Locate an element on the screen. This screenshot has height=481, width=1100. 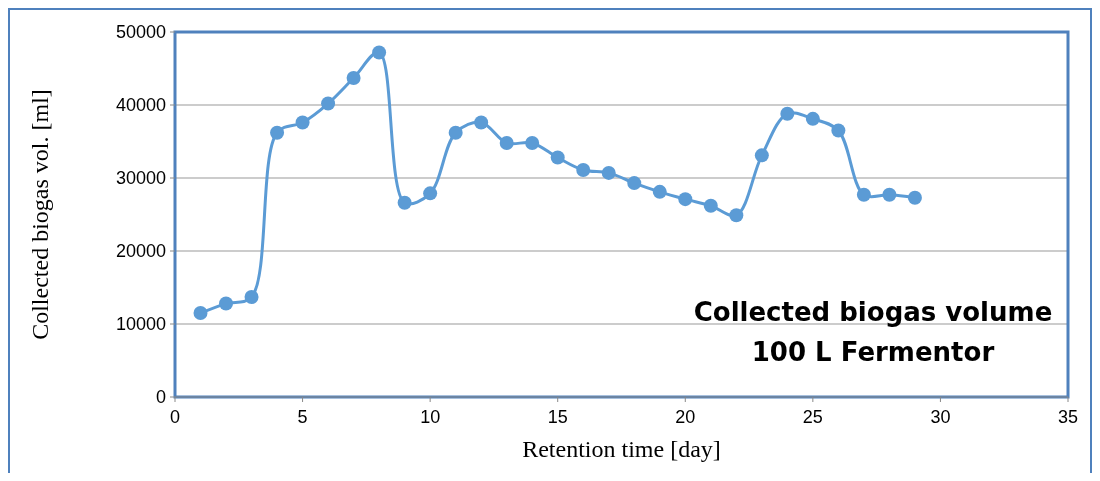
y-tick-label: 10000 is located at coordinates (140, 324).